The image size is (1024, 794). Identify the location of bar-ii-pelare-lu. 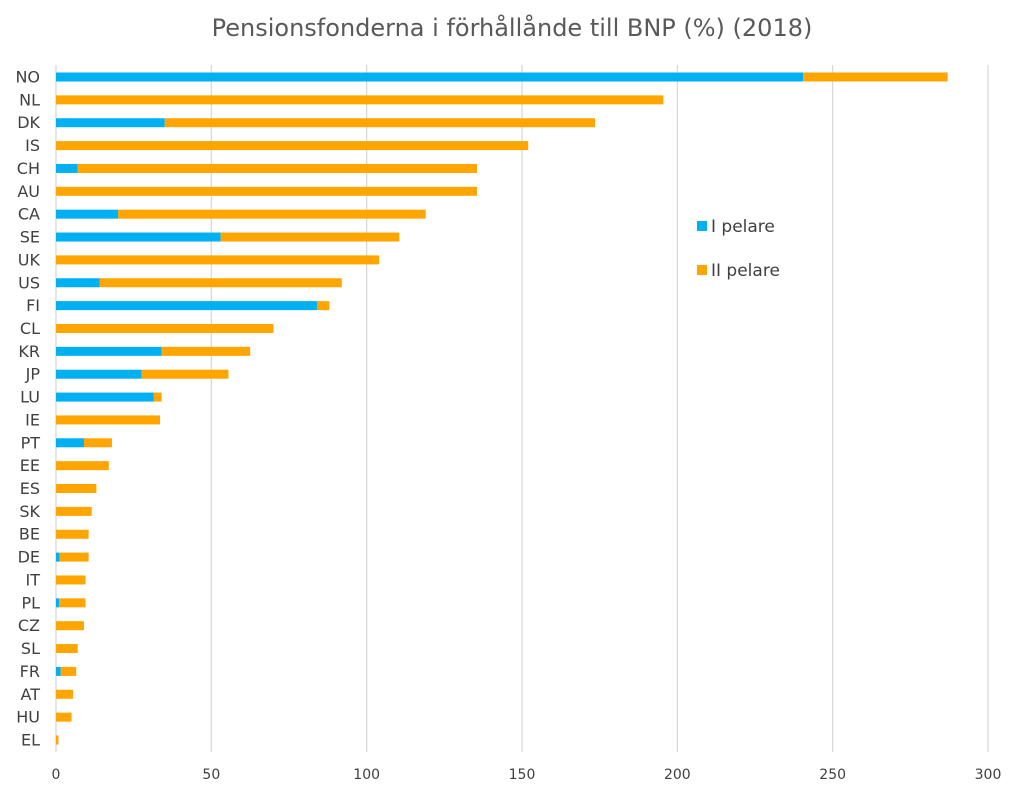
(157, 397).